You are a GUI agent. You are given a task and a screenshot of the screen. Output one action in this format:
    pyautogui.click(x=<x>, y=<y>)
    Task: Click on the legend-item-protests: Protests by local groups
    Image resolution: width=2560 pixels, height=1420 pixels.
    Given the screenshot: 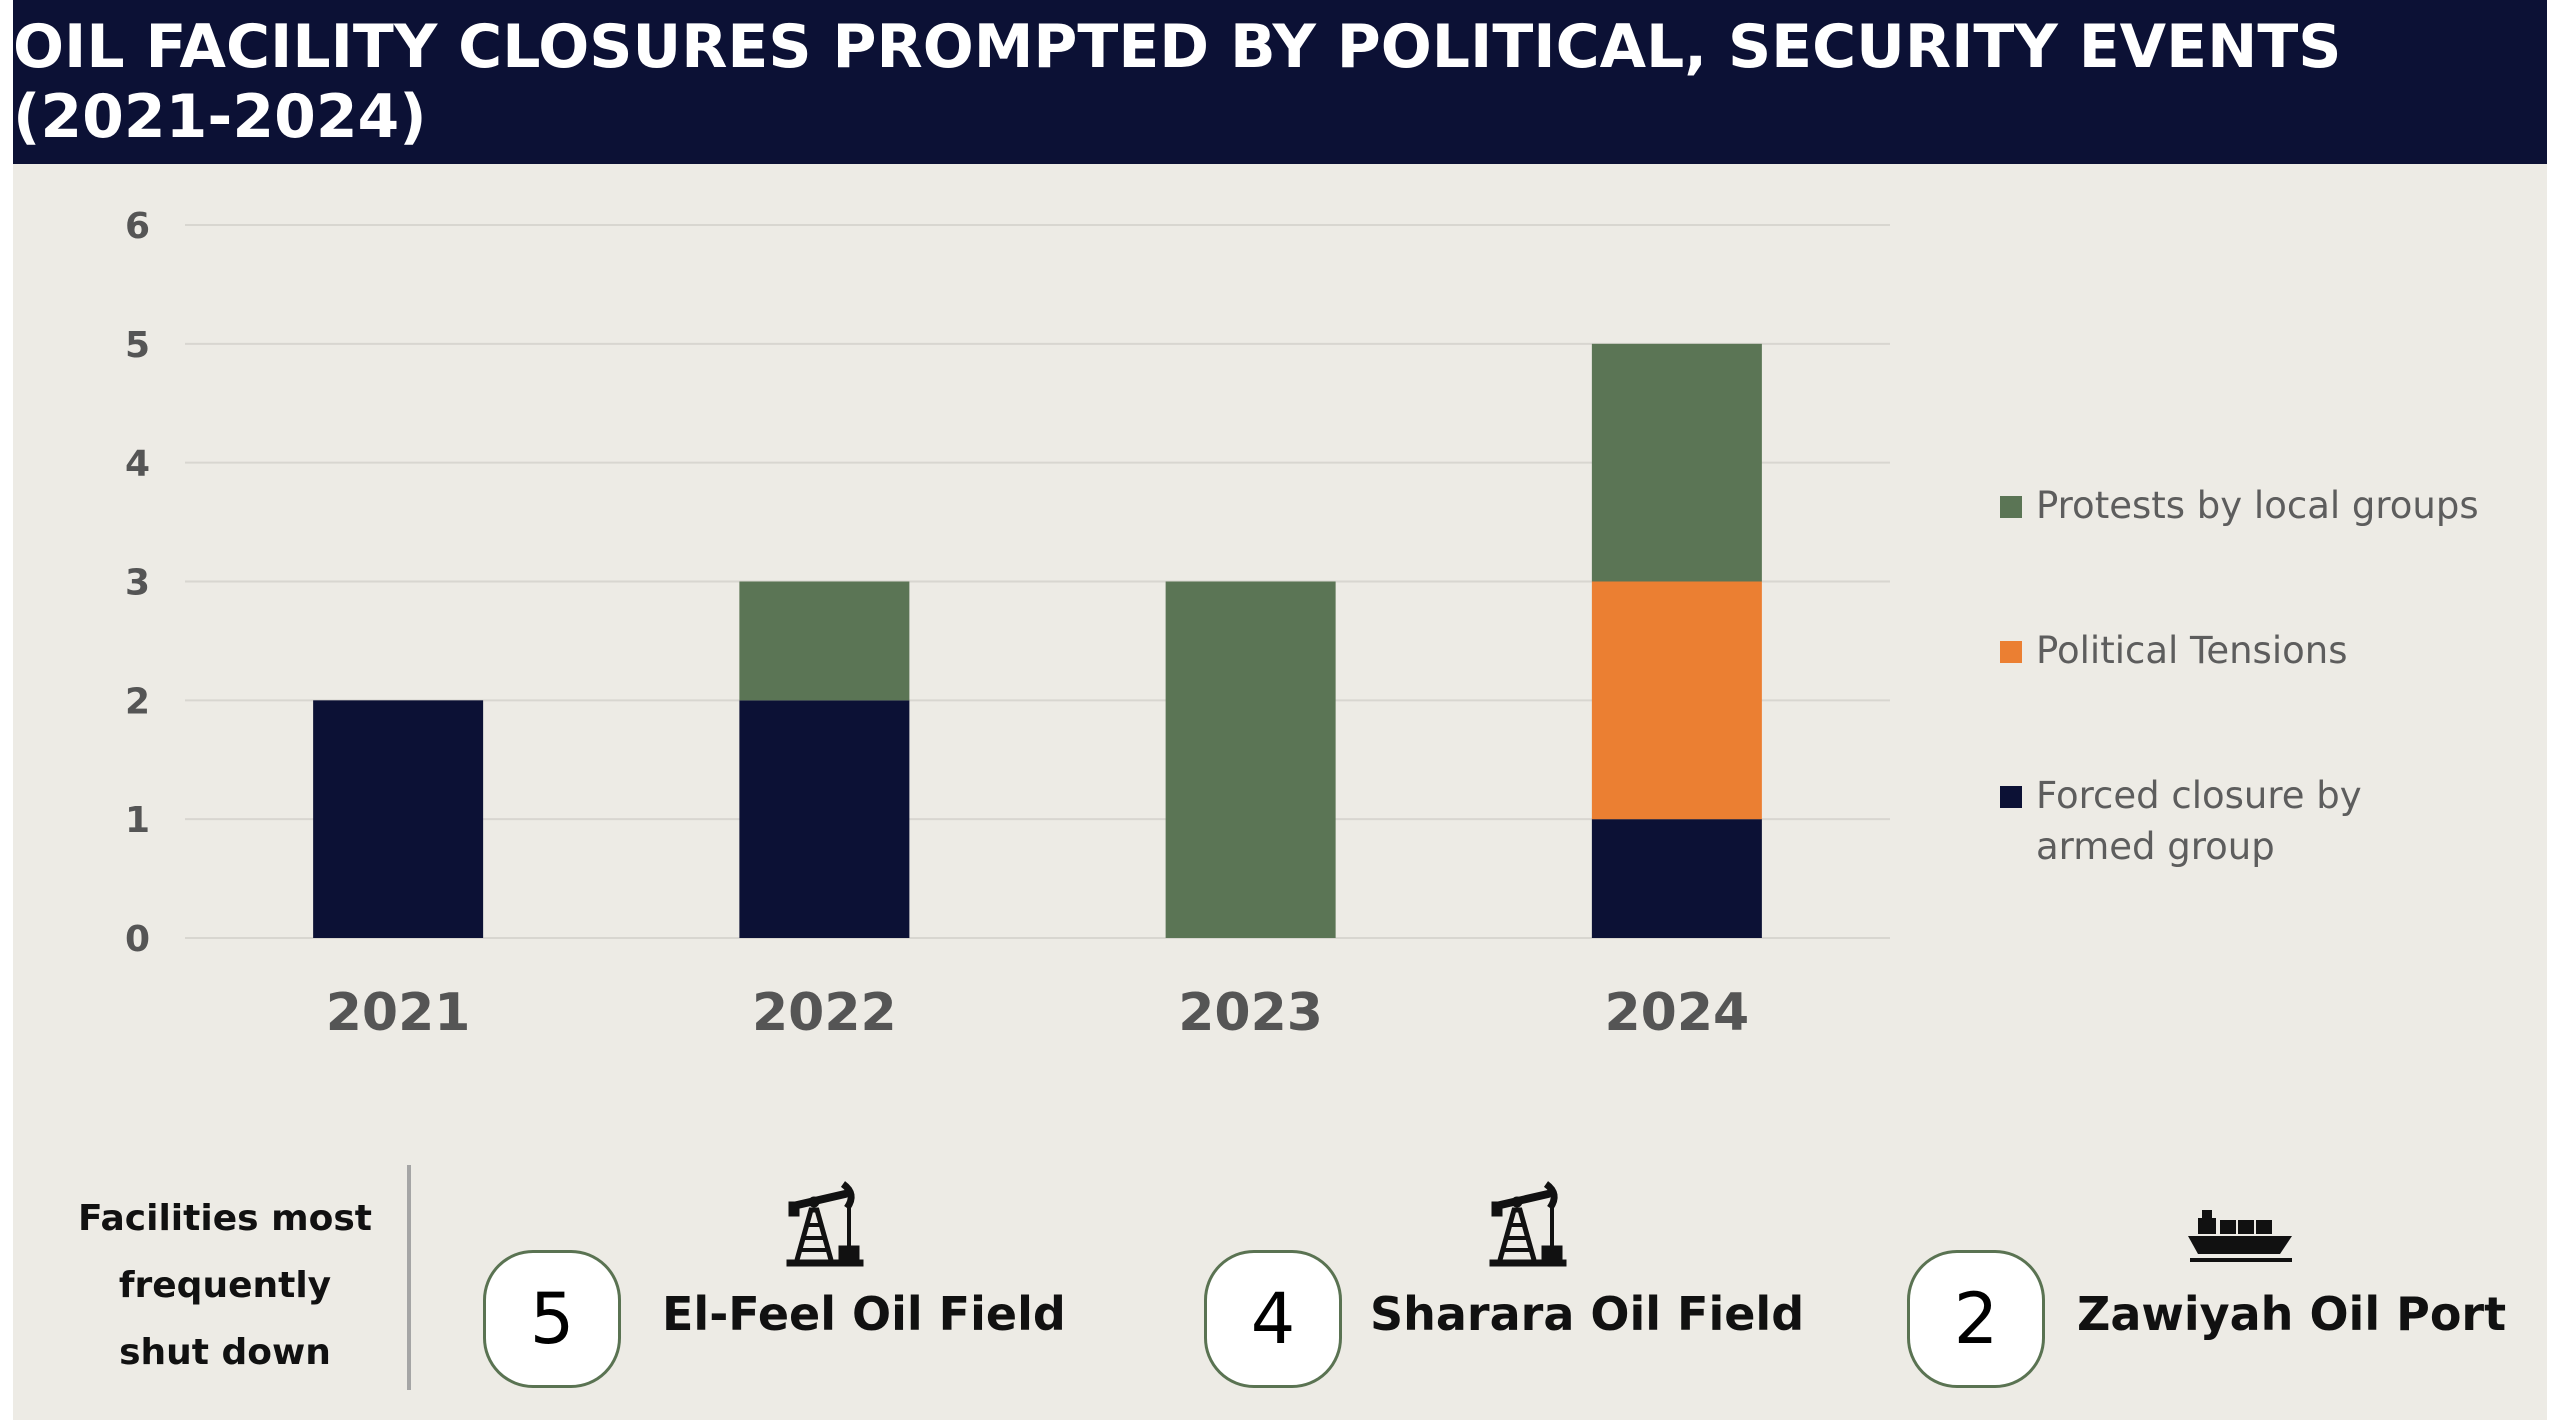 What is the action you would take?
    pyautogui.click(x=2260, y=505)
    